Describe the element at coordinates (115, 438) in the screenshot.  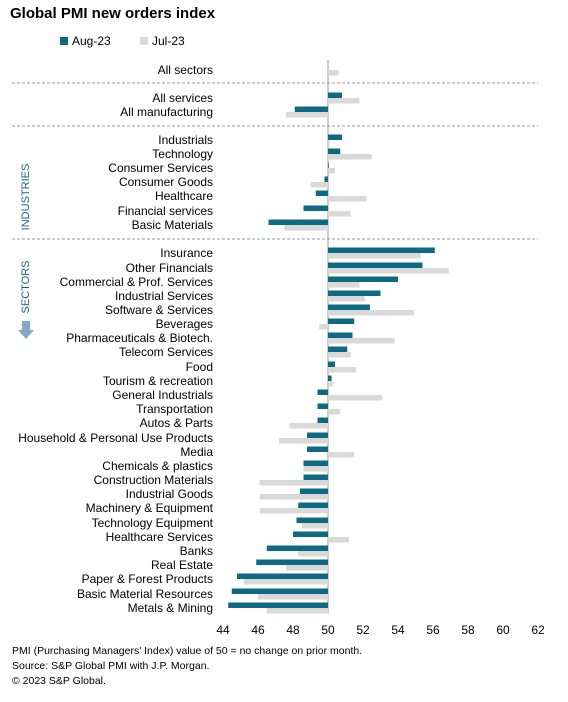
I see `category-label: Household & Personal Use Products` at that location.